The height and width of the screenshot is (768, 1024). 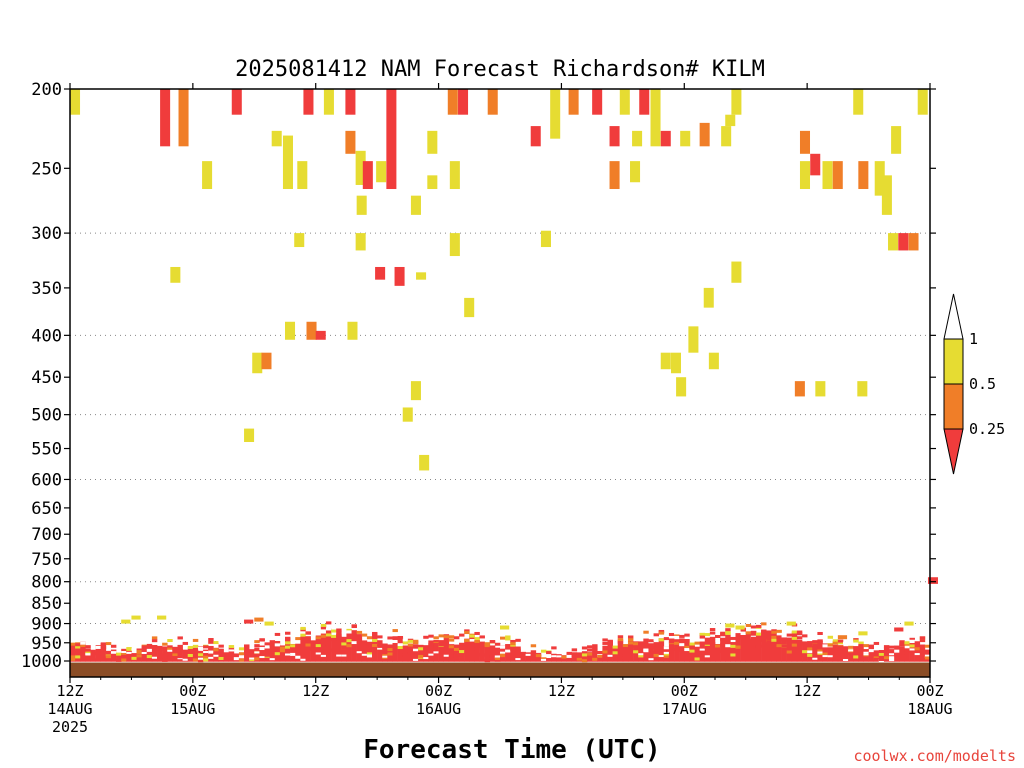 What do you see at coordinates (500, 669) in the screenshot?
I see `ground-band` at bounding box center [500, 669].